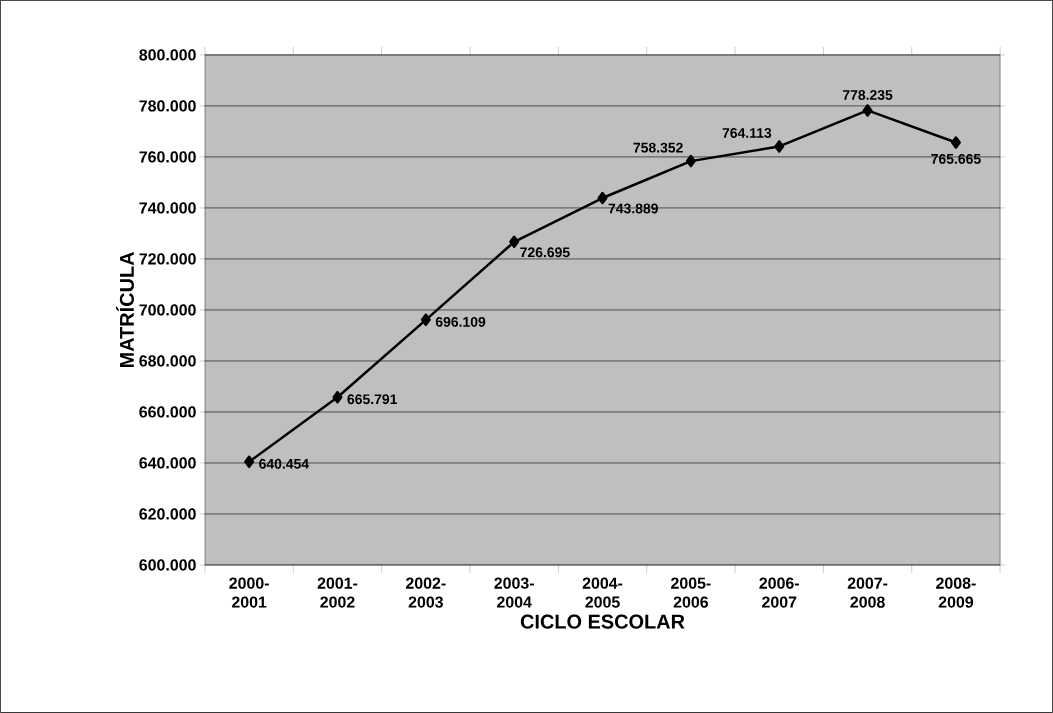  I want to click on data-label: 758.352, so click(658, 147).